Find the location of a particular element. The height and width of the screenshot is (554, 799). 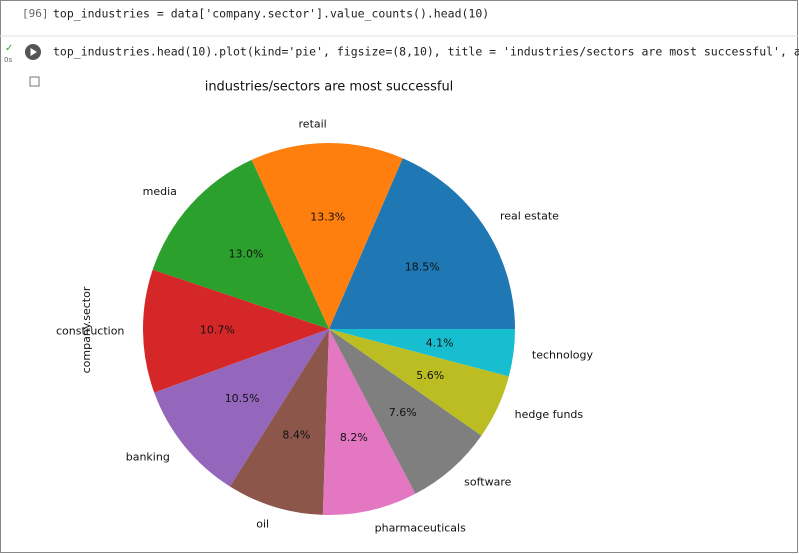

percent-label: 13.0% is located at coordinates (246, 253).